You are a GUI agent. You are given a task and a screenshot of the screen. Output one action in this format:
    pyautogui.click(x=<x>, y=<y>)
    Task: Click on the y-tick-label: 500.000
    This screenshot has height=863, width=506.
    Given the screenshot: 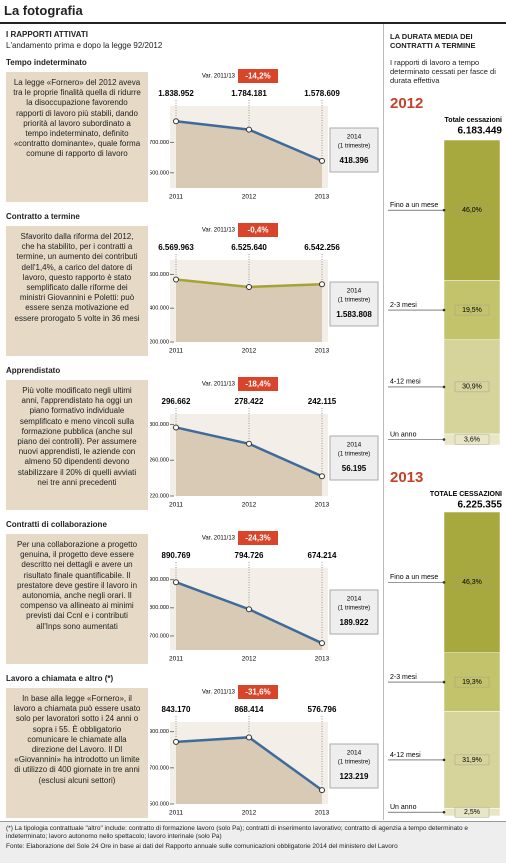 What is the action you would take?
    pyautogui.click(x=159, y=804)
    